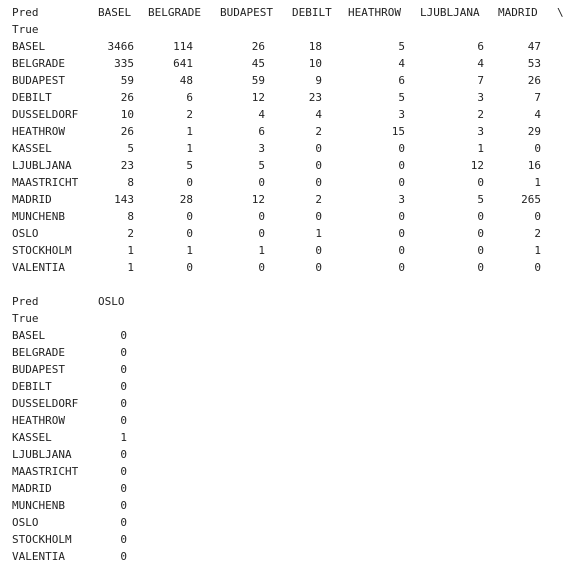 The height and width of the screenshot is (565, 585). Describe the element at coordinates (315, 97) in the screenshot. I see `table-cell: 23` at that location.